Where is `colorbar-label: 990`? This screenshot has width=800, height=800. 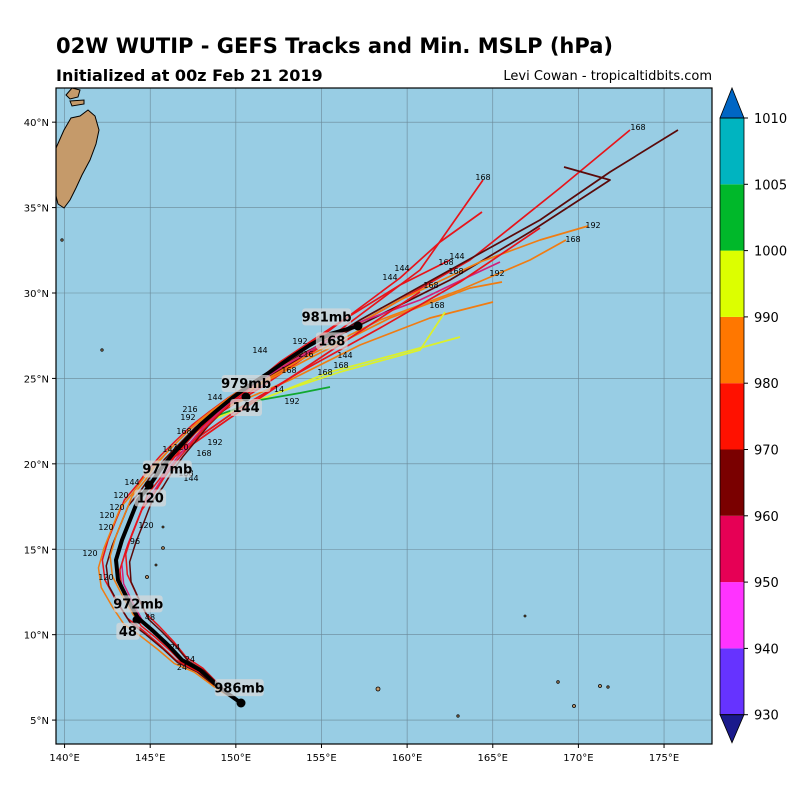 colorbar-label: 990 is located at coordinates (766, 318).